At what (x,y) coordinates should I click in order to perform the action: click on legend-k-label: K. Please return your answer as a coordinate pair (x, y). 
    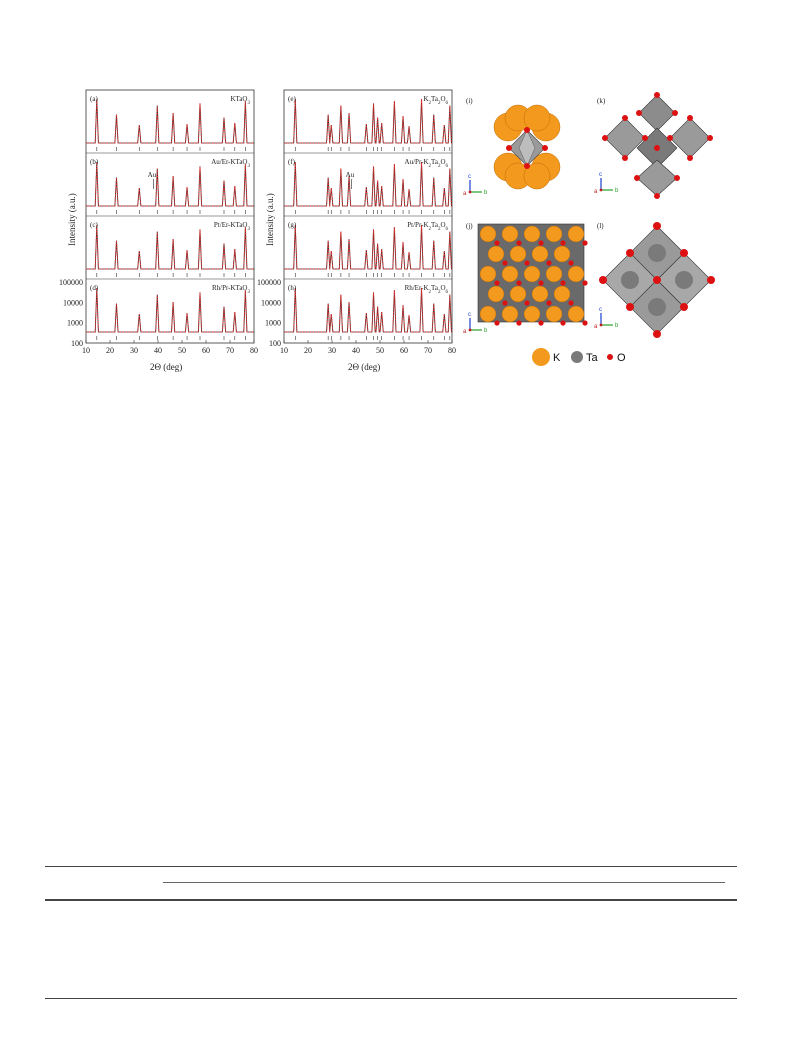
    Looking at the image, I should click on (557, 358).